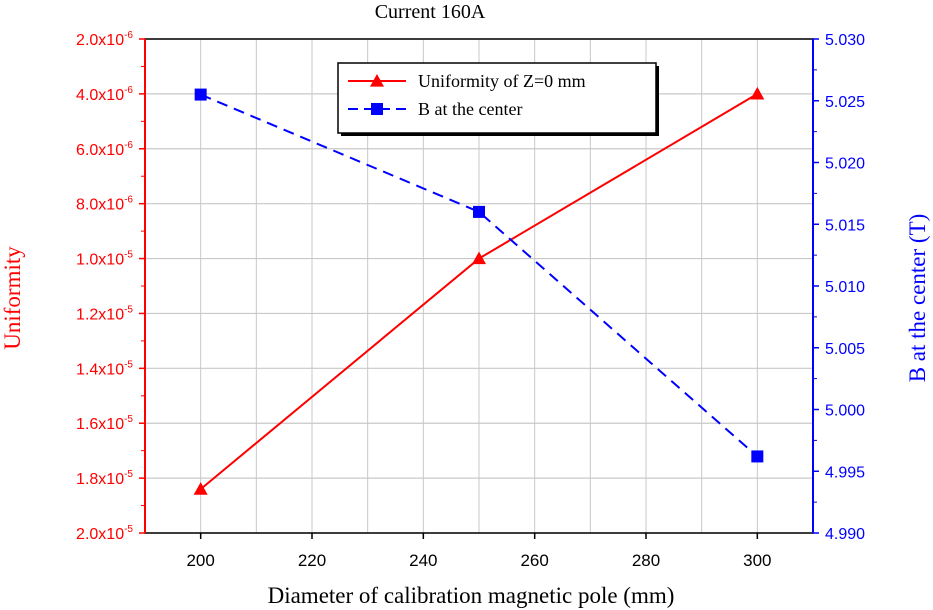 The height and width of the screenshot is (610, 933). Describe the element at coordinates (104, 368) in the screenshot. I see `y-left-tick-label: 1.4x10⁻⁵` at that location.